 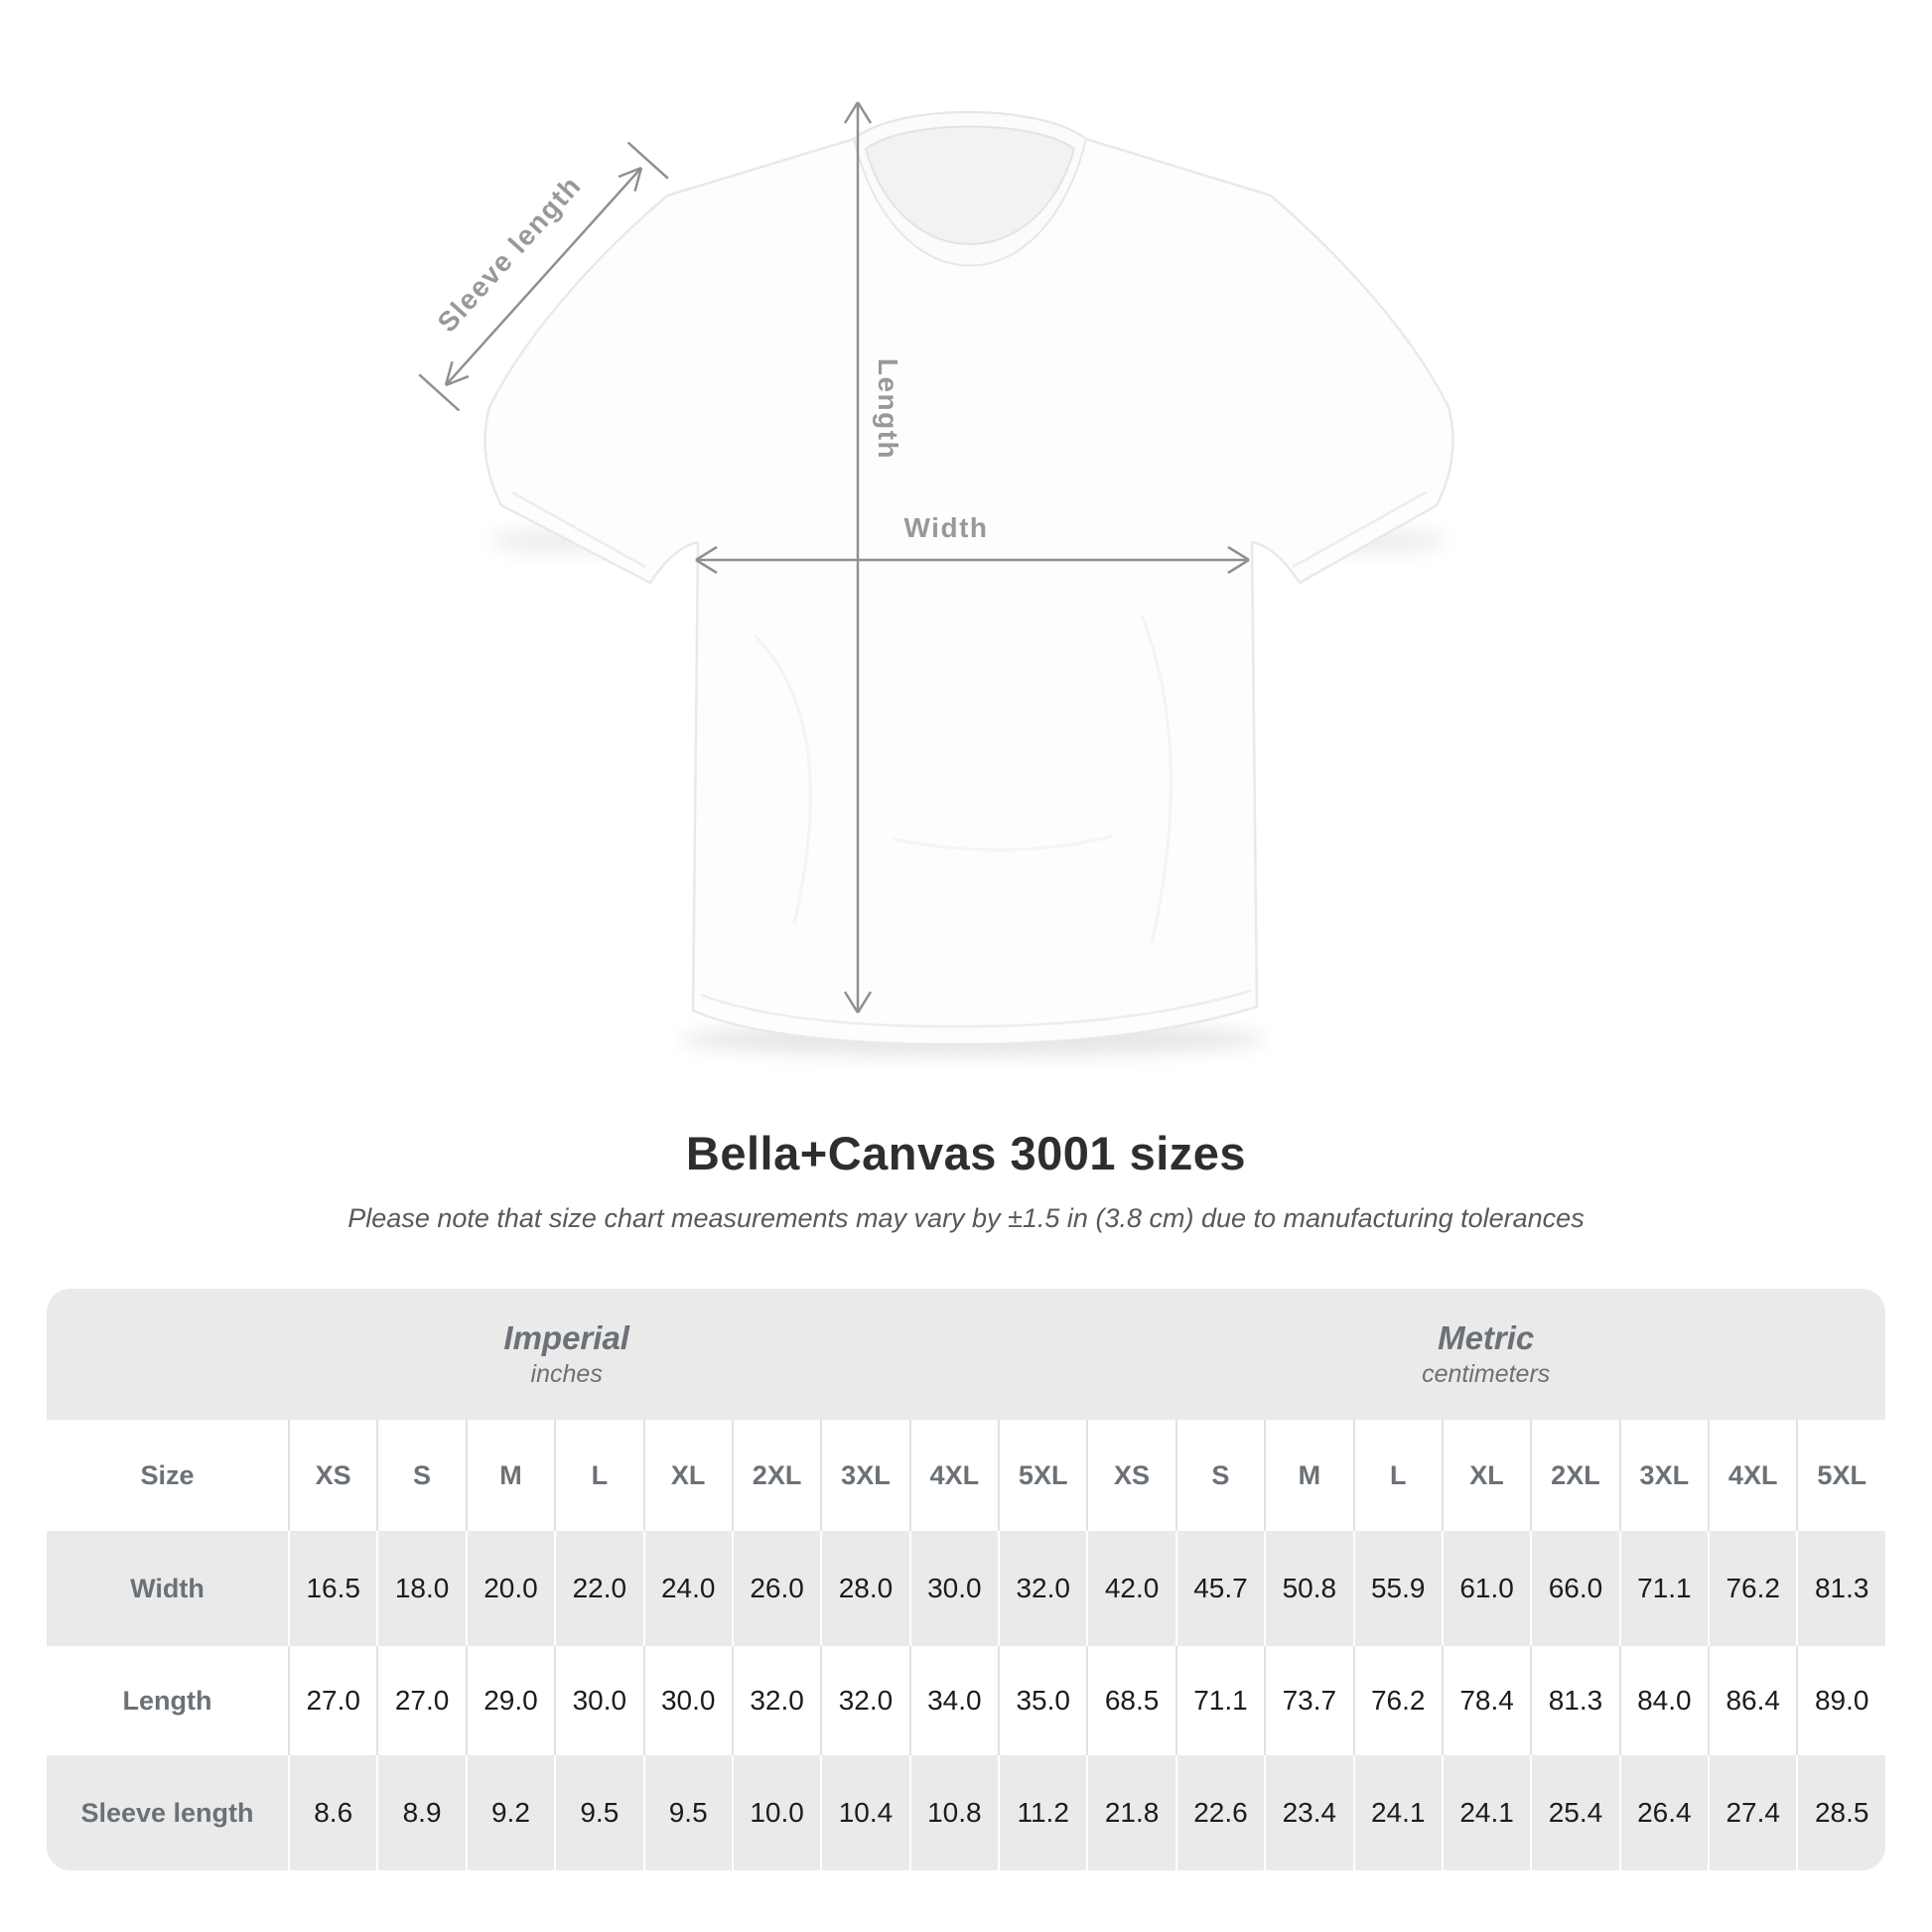 I want to click on measurement-cell: 11.2, so click(x=1042, y=1812).